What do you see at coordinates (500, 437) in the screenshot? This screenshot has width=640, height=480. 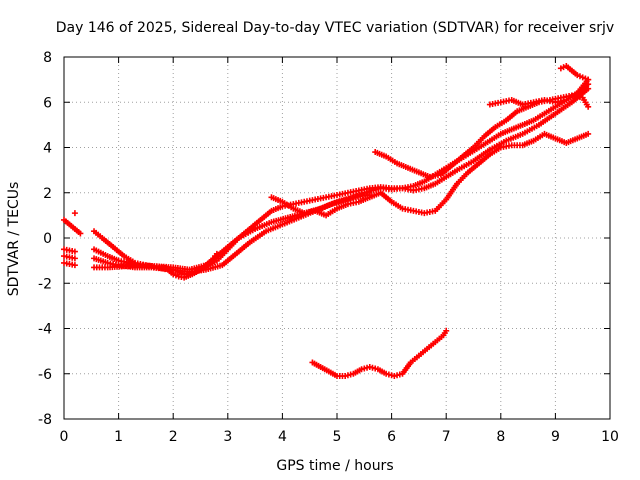 I see `x-tick-label: 8` at bounding box center [500, 437].